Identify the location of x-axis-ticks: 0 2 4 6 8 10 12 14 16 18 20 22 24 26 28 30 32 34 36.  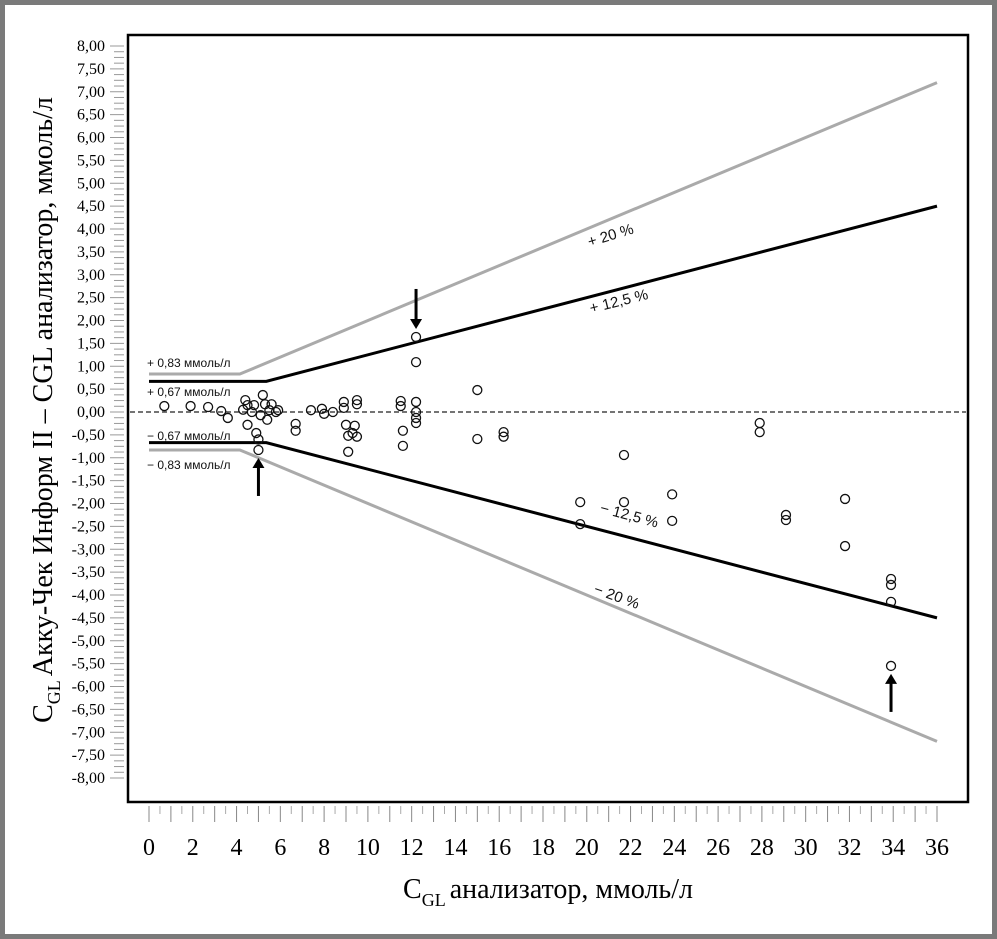
(546, 833).